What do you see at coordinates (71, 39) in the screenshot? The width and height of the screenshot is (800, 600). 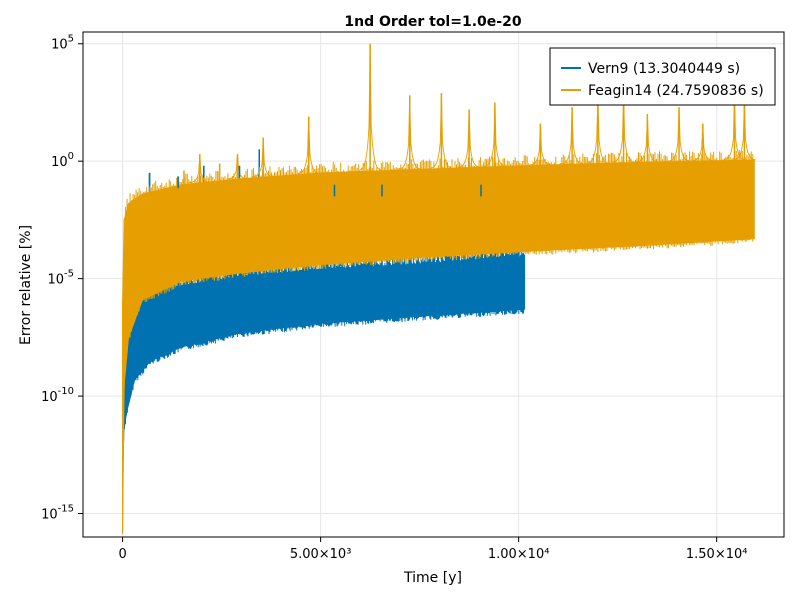 I see `y-tick-label-exponent: 5` at bounding box center [71, 39].